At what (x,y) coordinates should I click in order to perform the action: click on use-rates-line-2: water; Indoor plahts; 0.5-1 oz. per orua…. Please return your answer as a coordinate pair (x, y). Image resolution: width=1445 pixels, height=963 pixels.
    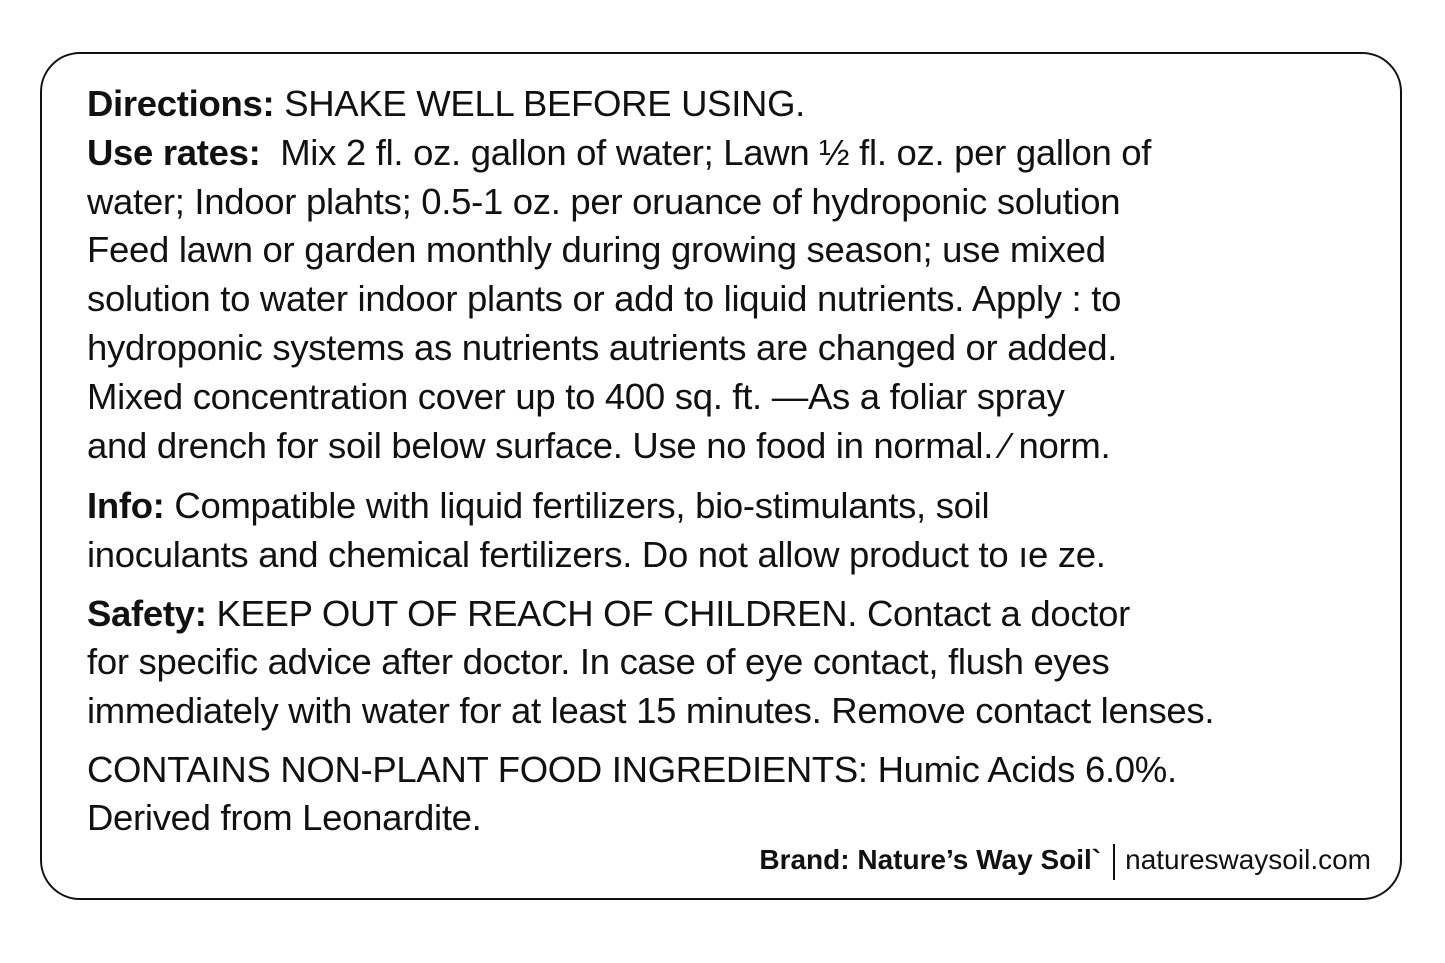
    Looking at the image, I should click on (604, 201).